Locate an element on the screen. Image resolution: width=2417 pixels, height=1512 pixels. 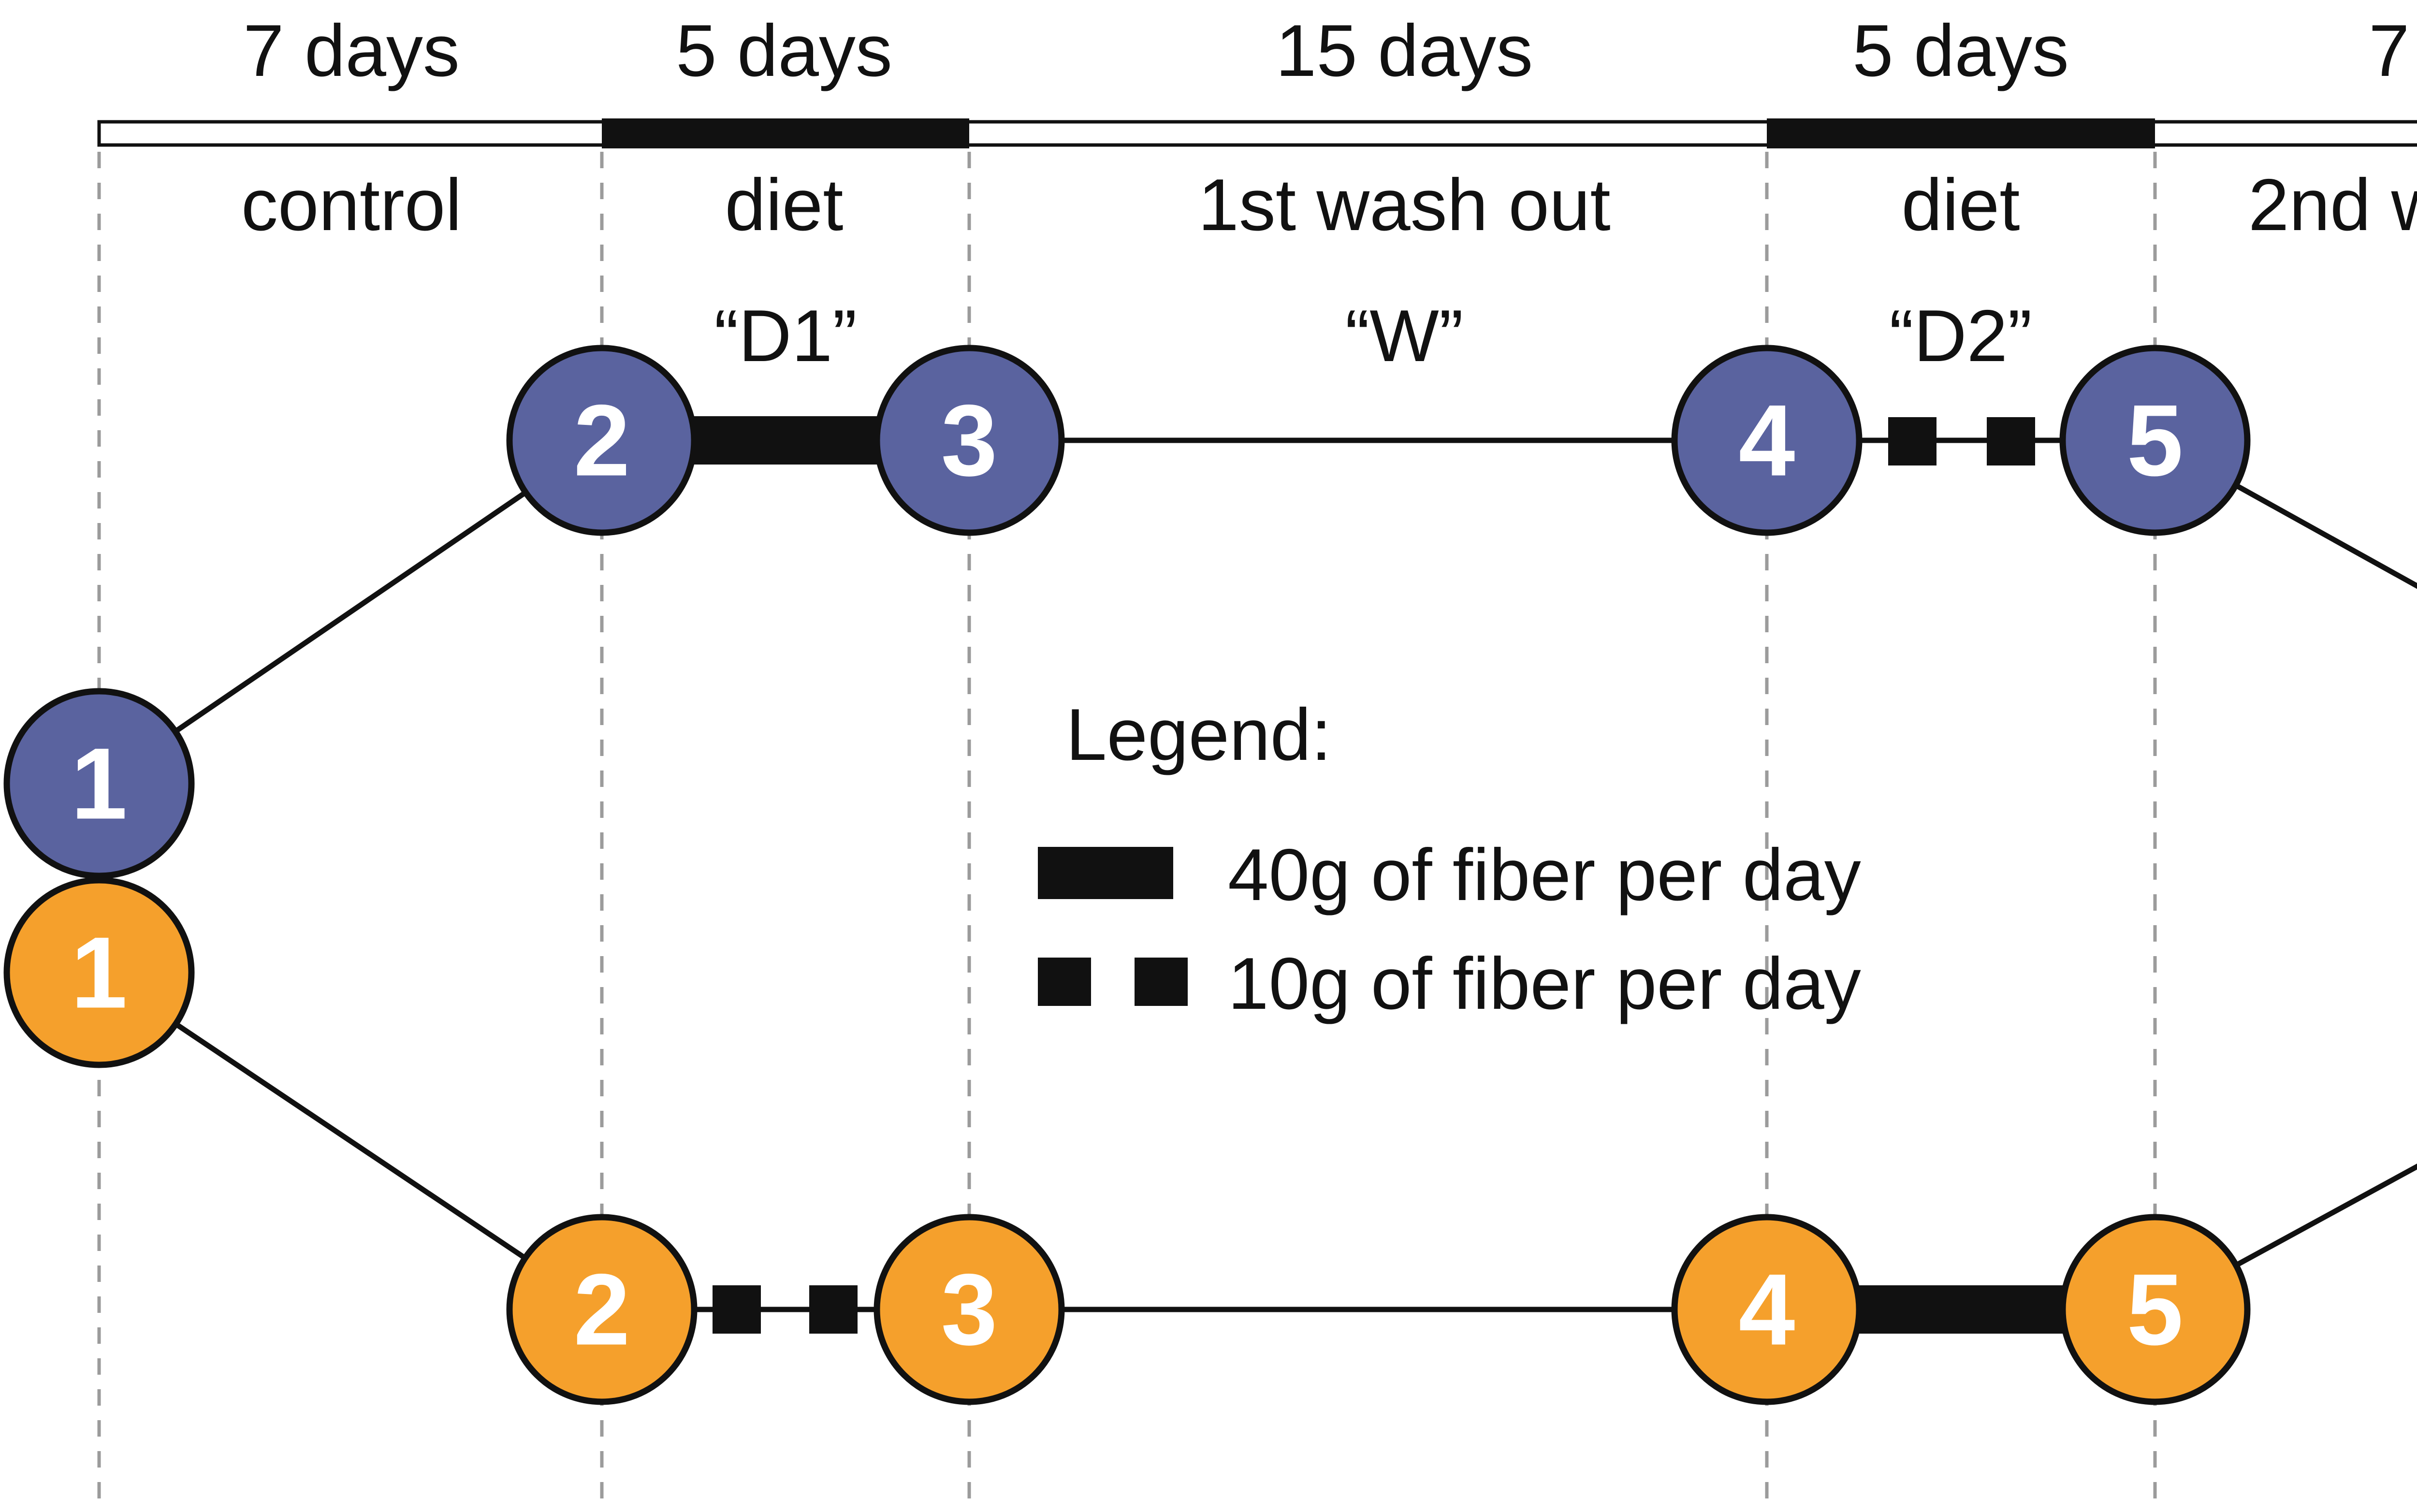
node-orange-2: 2 is located at coordinates (602, 1309).